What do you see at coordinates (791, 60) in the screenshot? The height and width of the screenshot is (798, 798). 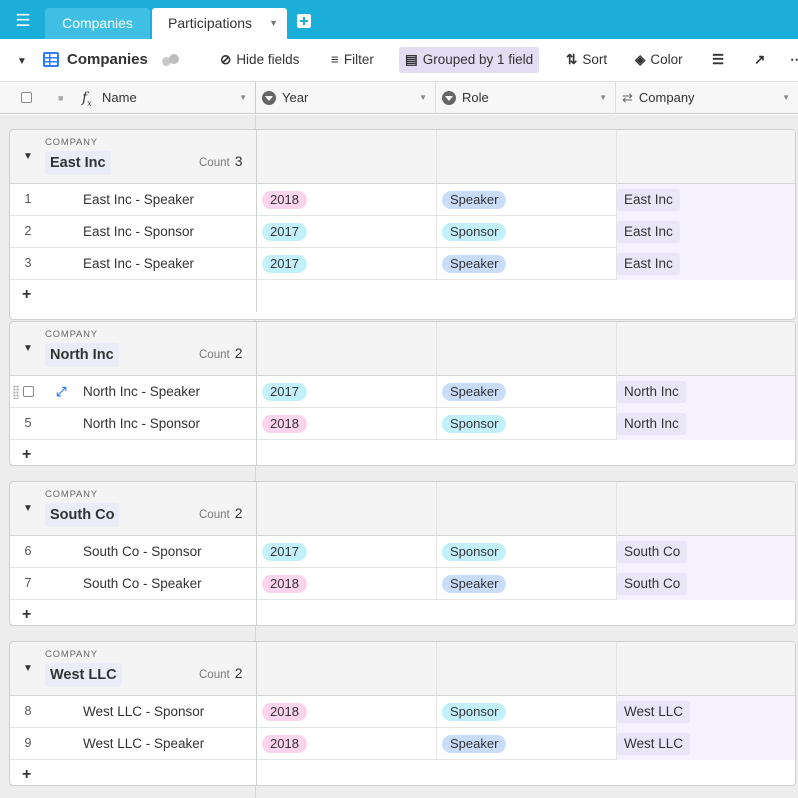 I see `more-options-button: ⋯` at bounding box center [791, 60].